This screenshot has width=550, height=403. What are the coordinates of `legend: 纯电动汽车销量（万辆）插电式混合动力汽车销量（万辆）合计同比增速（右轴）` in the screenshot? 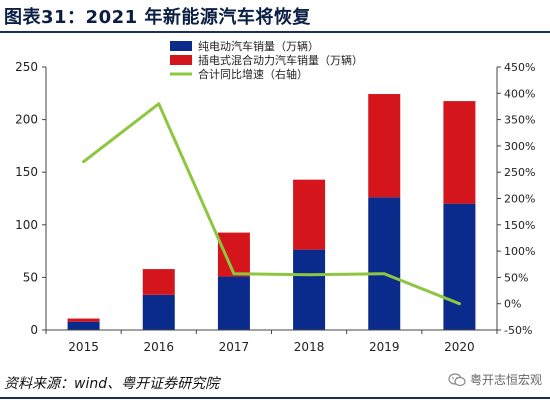 It's located at (266, 60).